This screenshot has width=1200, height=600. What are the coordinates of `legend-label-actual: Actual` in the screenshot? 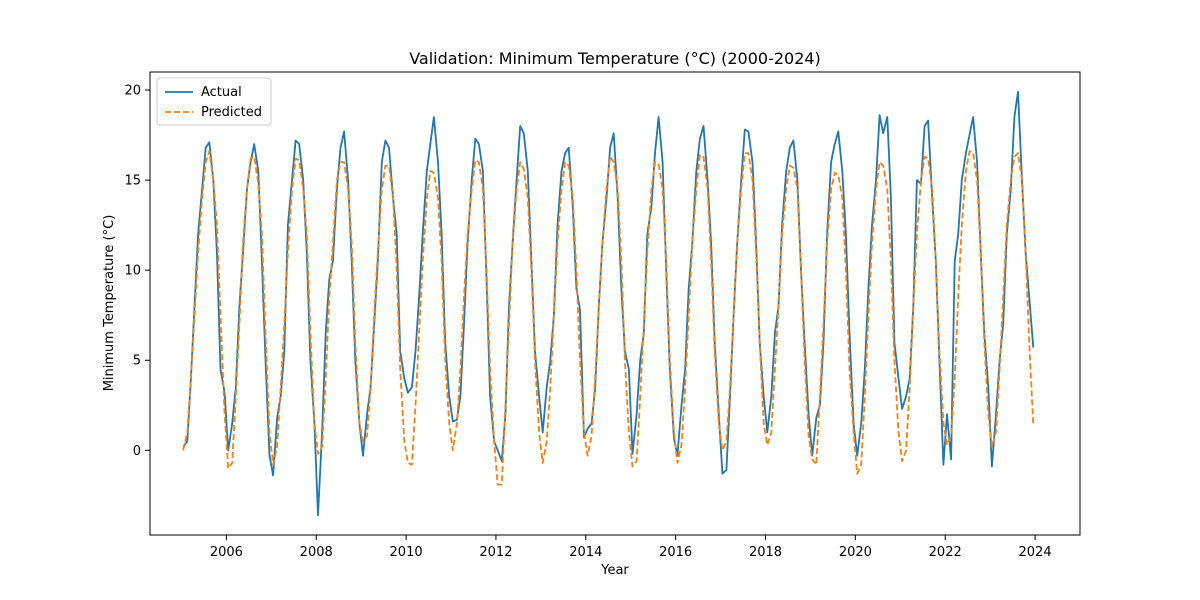 It's located at (221, 92).